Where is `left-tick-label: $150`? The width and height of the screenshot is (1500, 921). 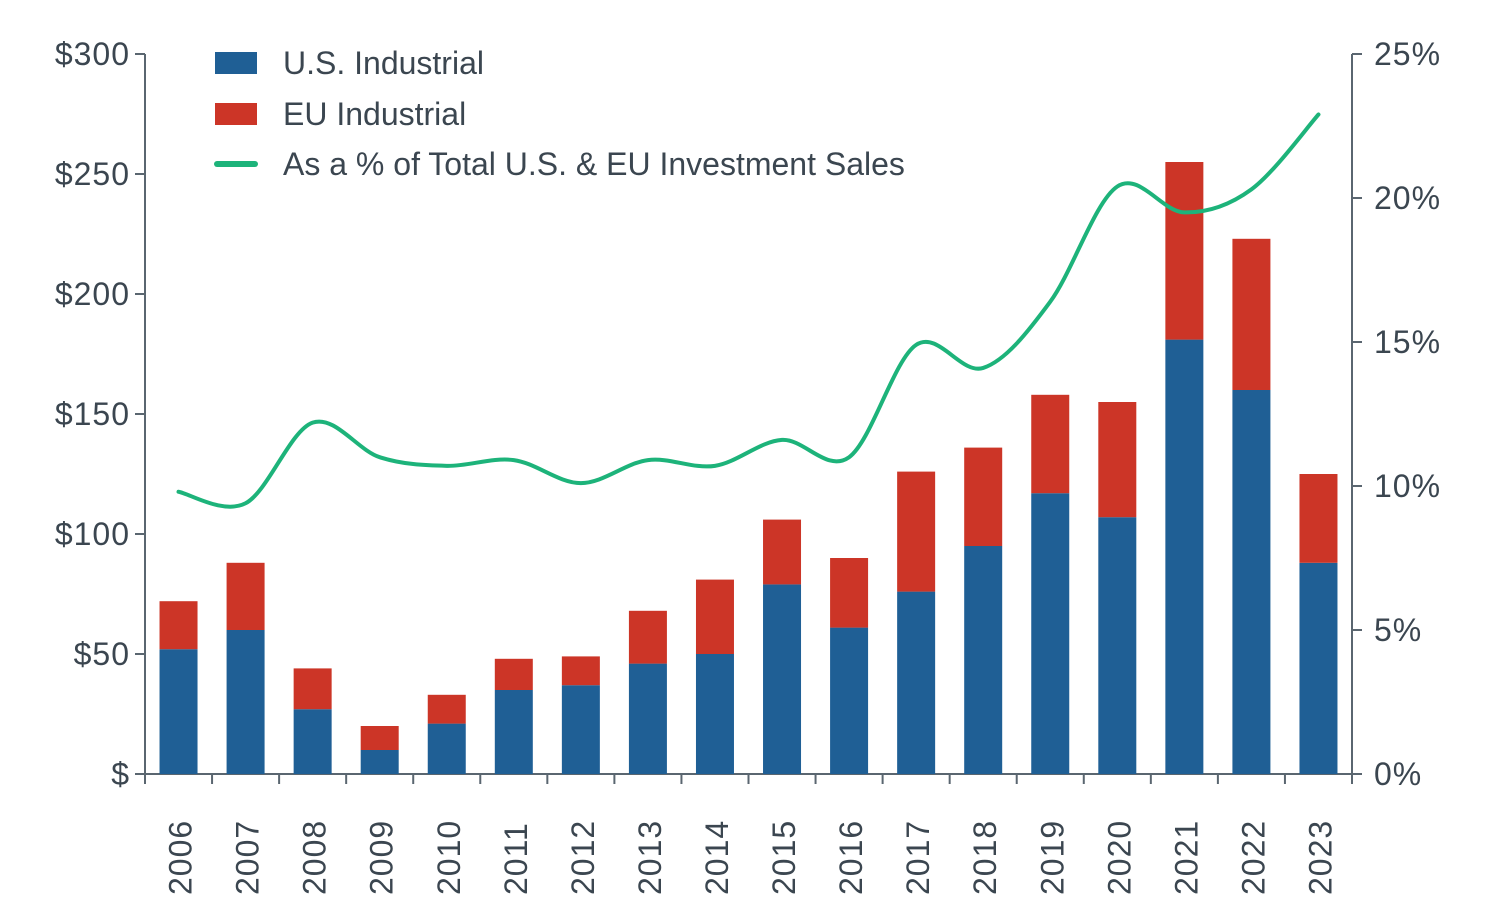
left-tick-label: $150 is located at coordinates (92, 414).